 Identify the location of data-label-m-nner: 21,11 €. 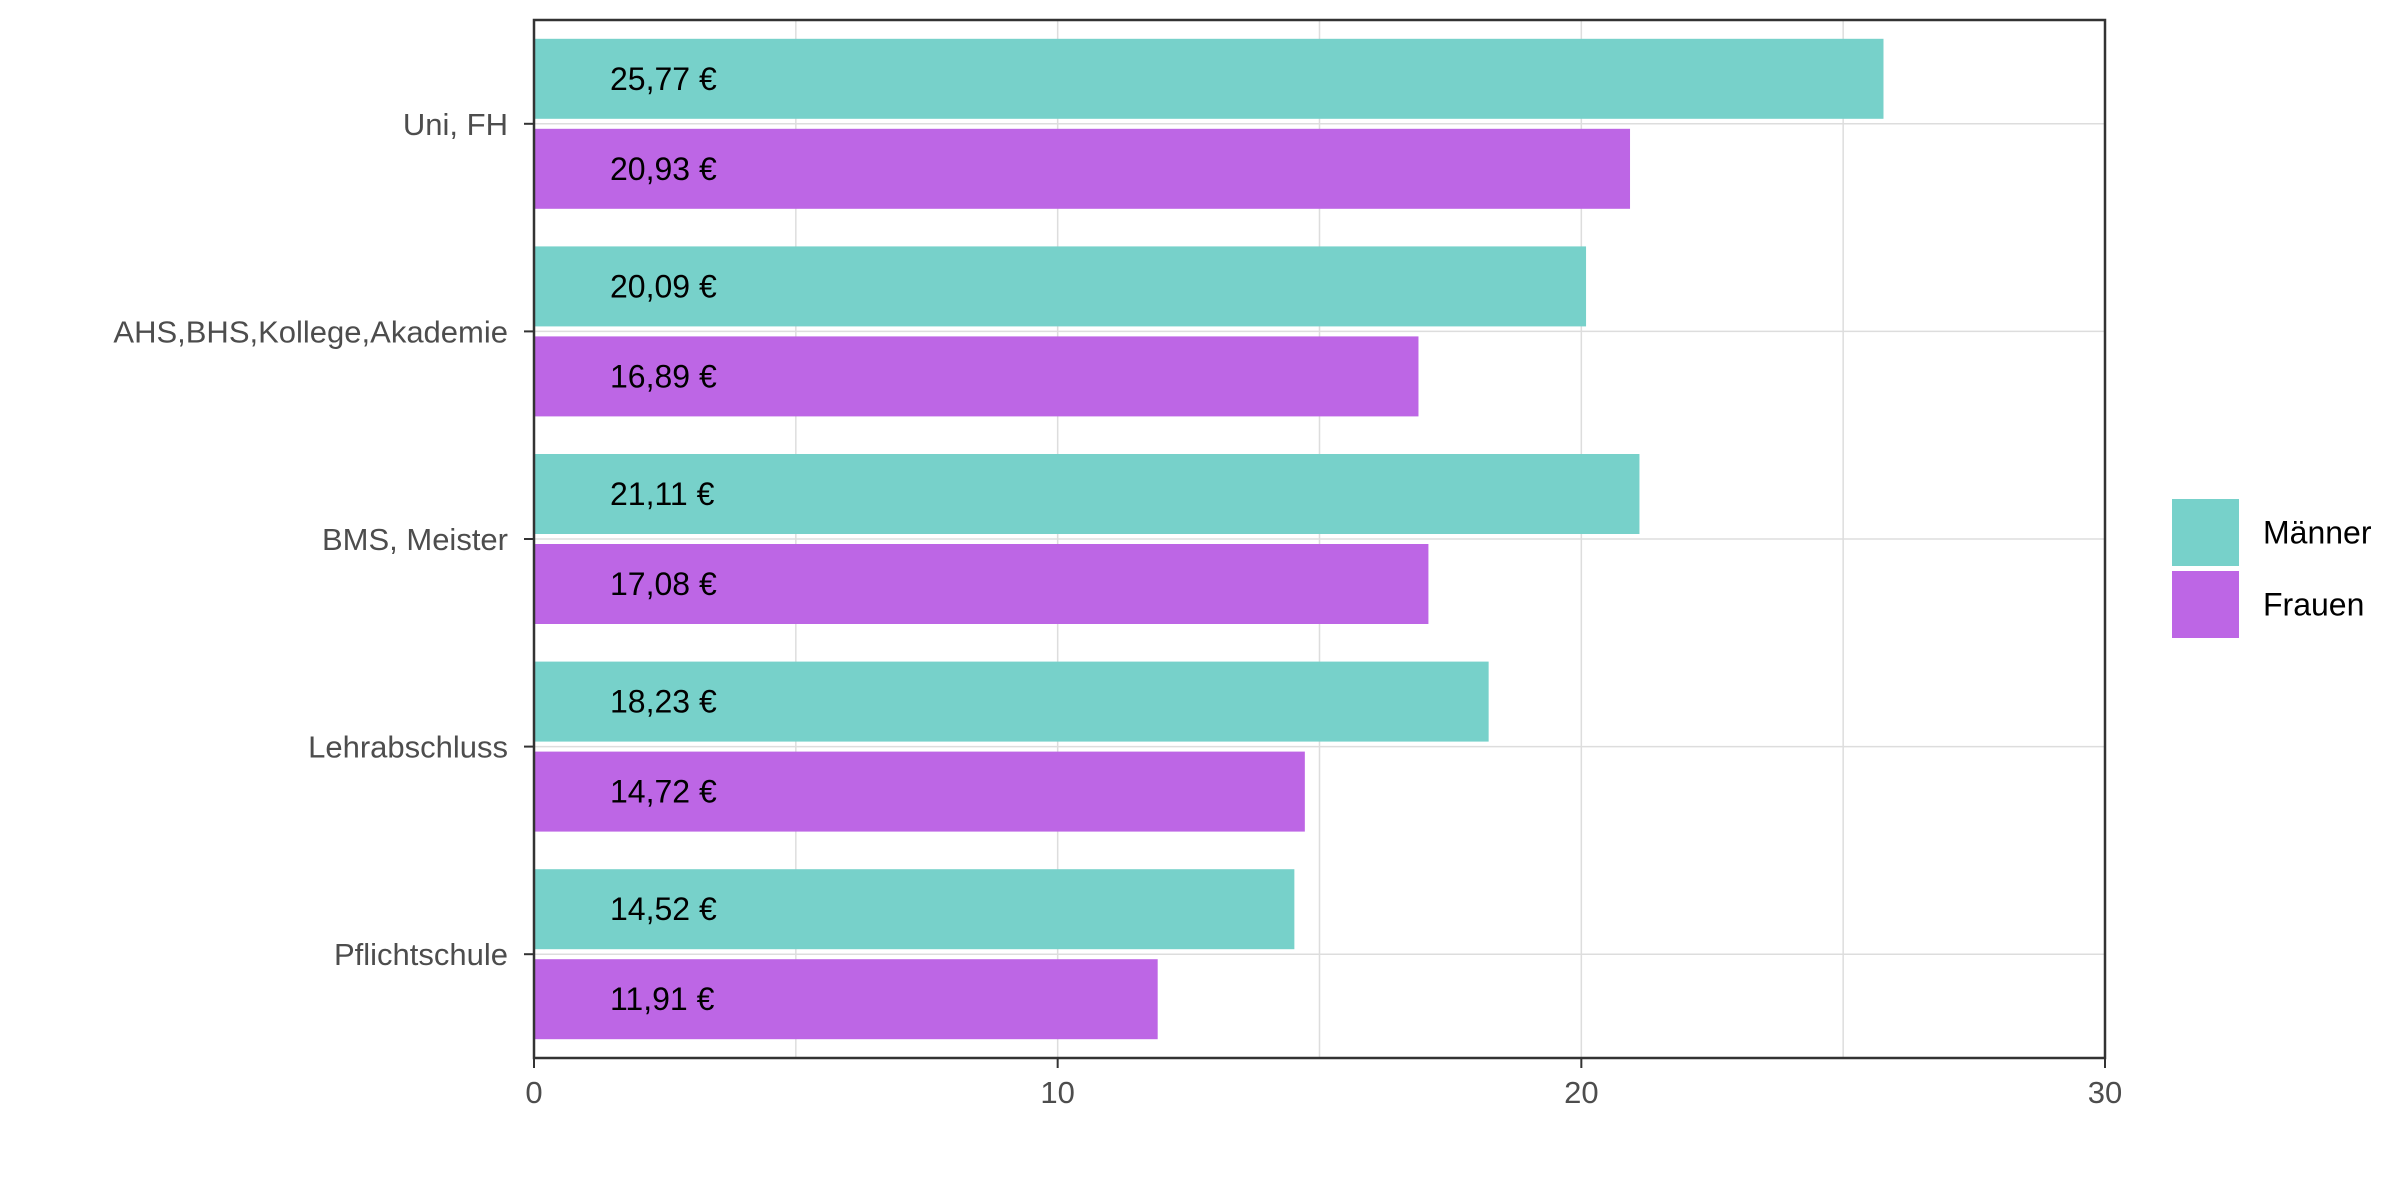
(662, 494).